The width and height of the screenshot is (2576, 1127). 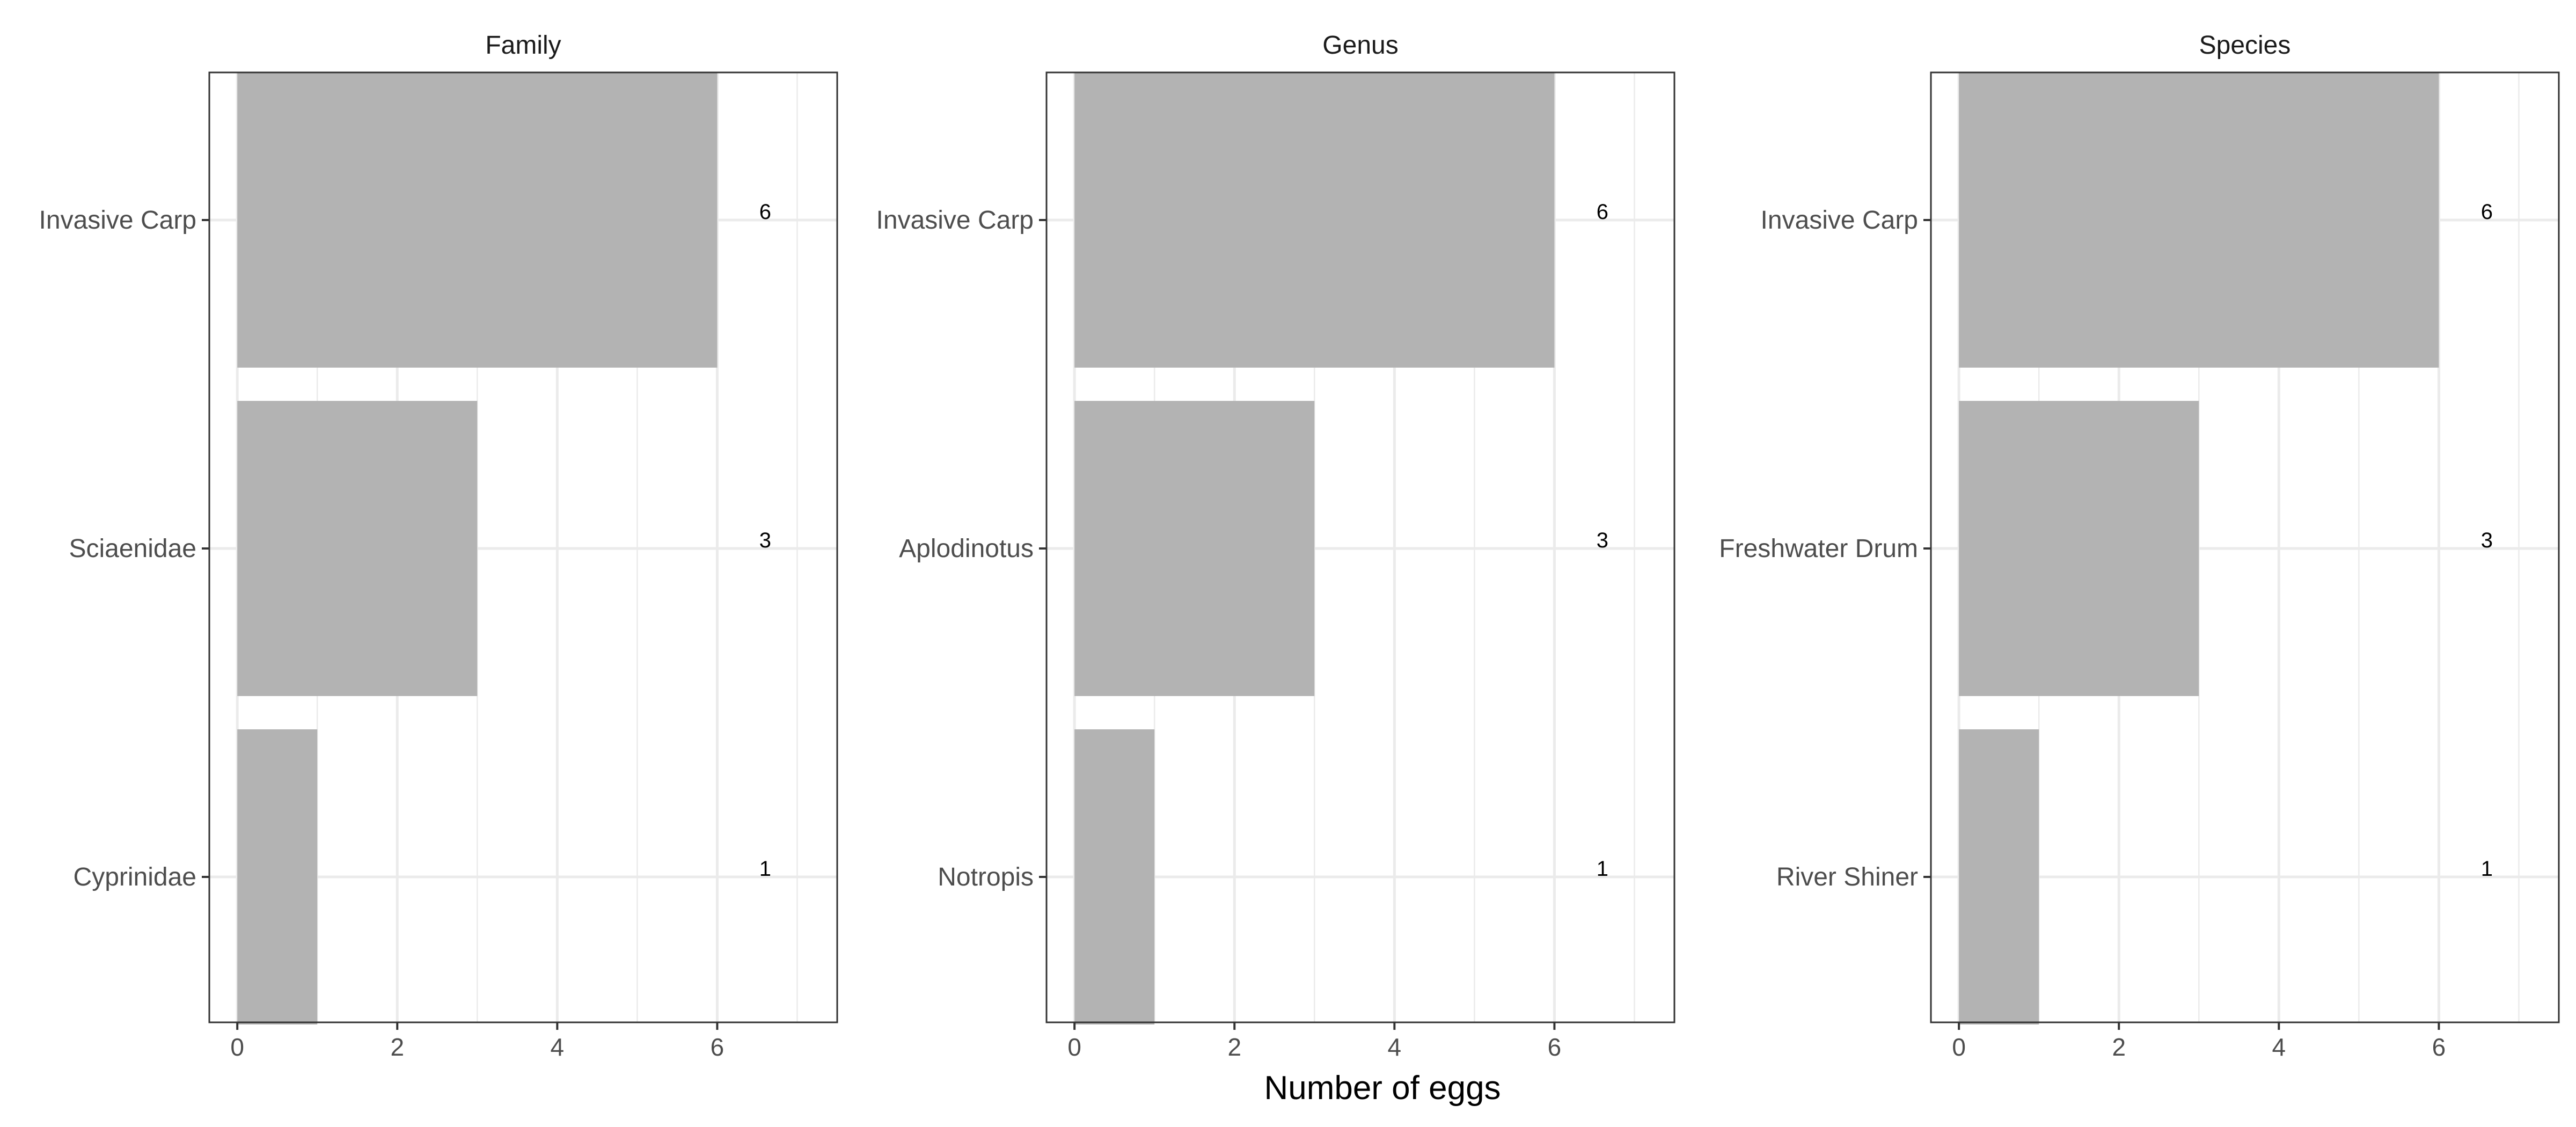 What do you see at coordinates (135, 877) in the screenshot?
I see `y-tick-label: Cyprinidae` at bounding box center [135, 877].